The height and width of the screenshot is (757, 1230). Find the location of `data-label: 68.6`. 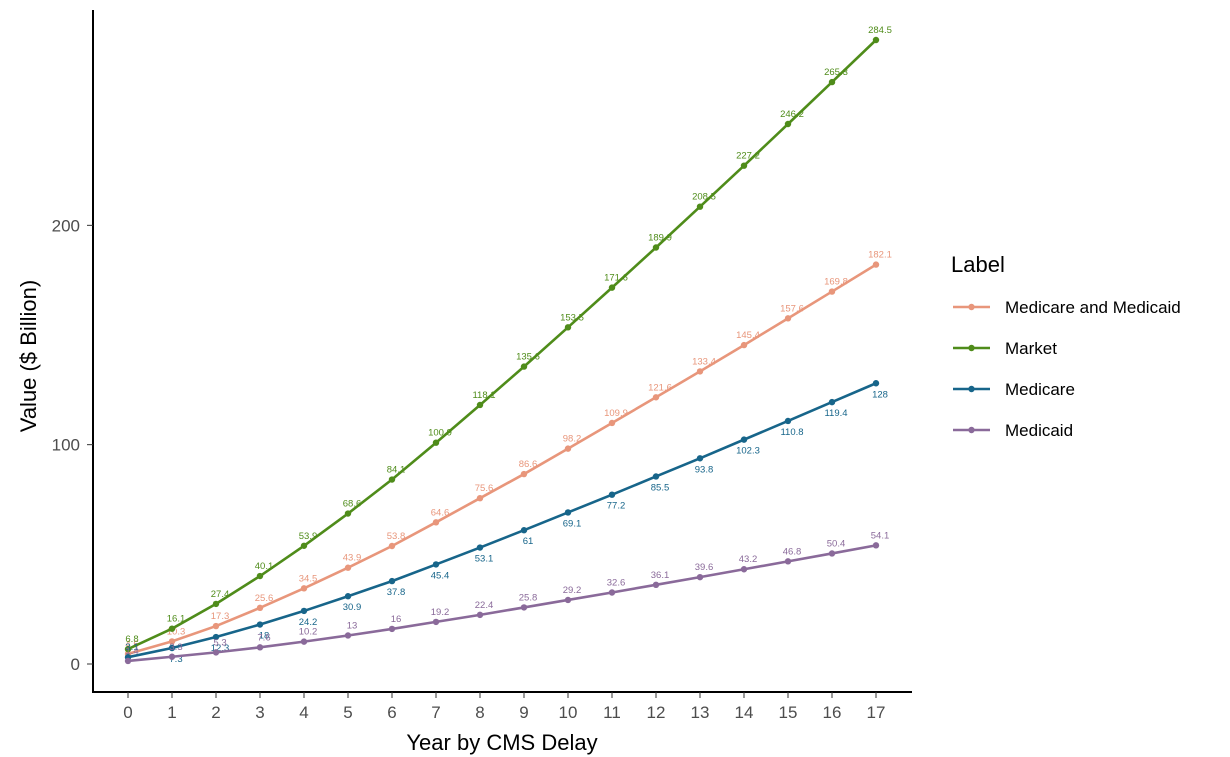

data-label: 68.6 is located at coordinates (352, 504).